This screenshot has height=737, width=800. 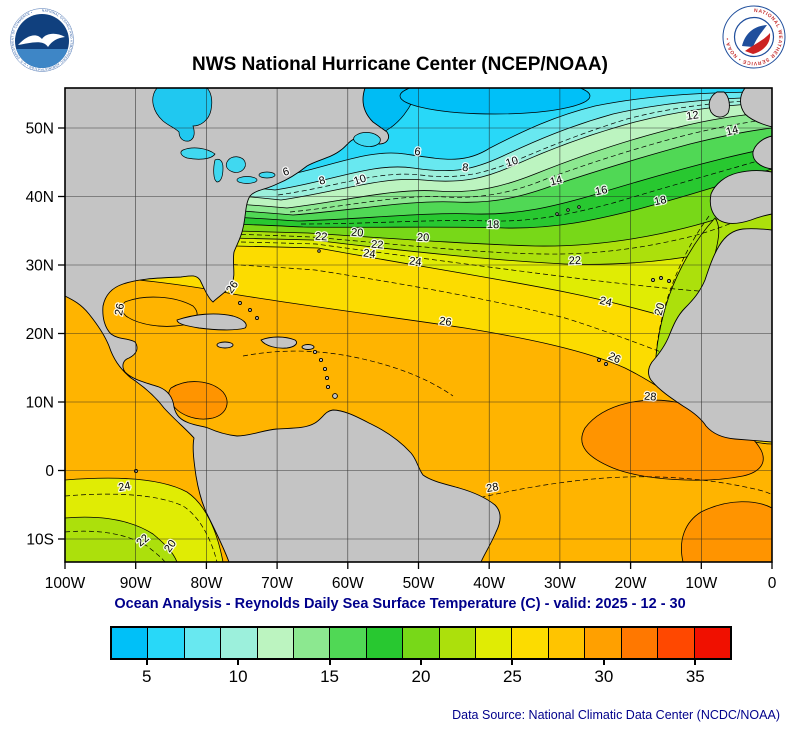 I want to click on contour-label: 16, so click(x=601, y=191).